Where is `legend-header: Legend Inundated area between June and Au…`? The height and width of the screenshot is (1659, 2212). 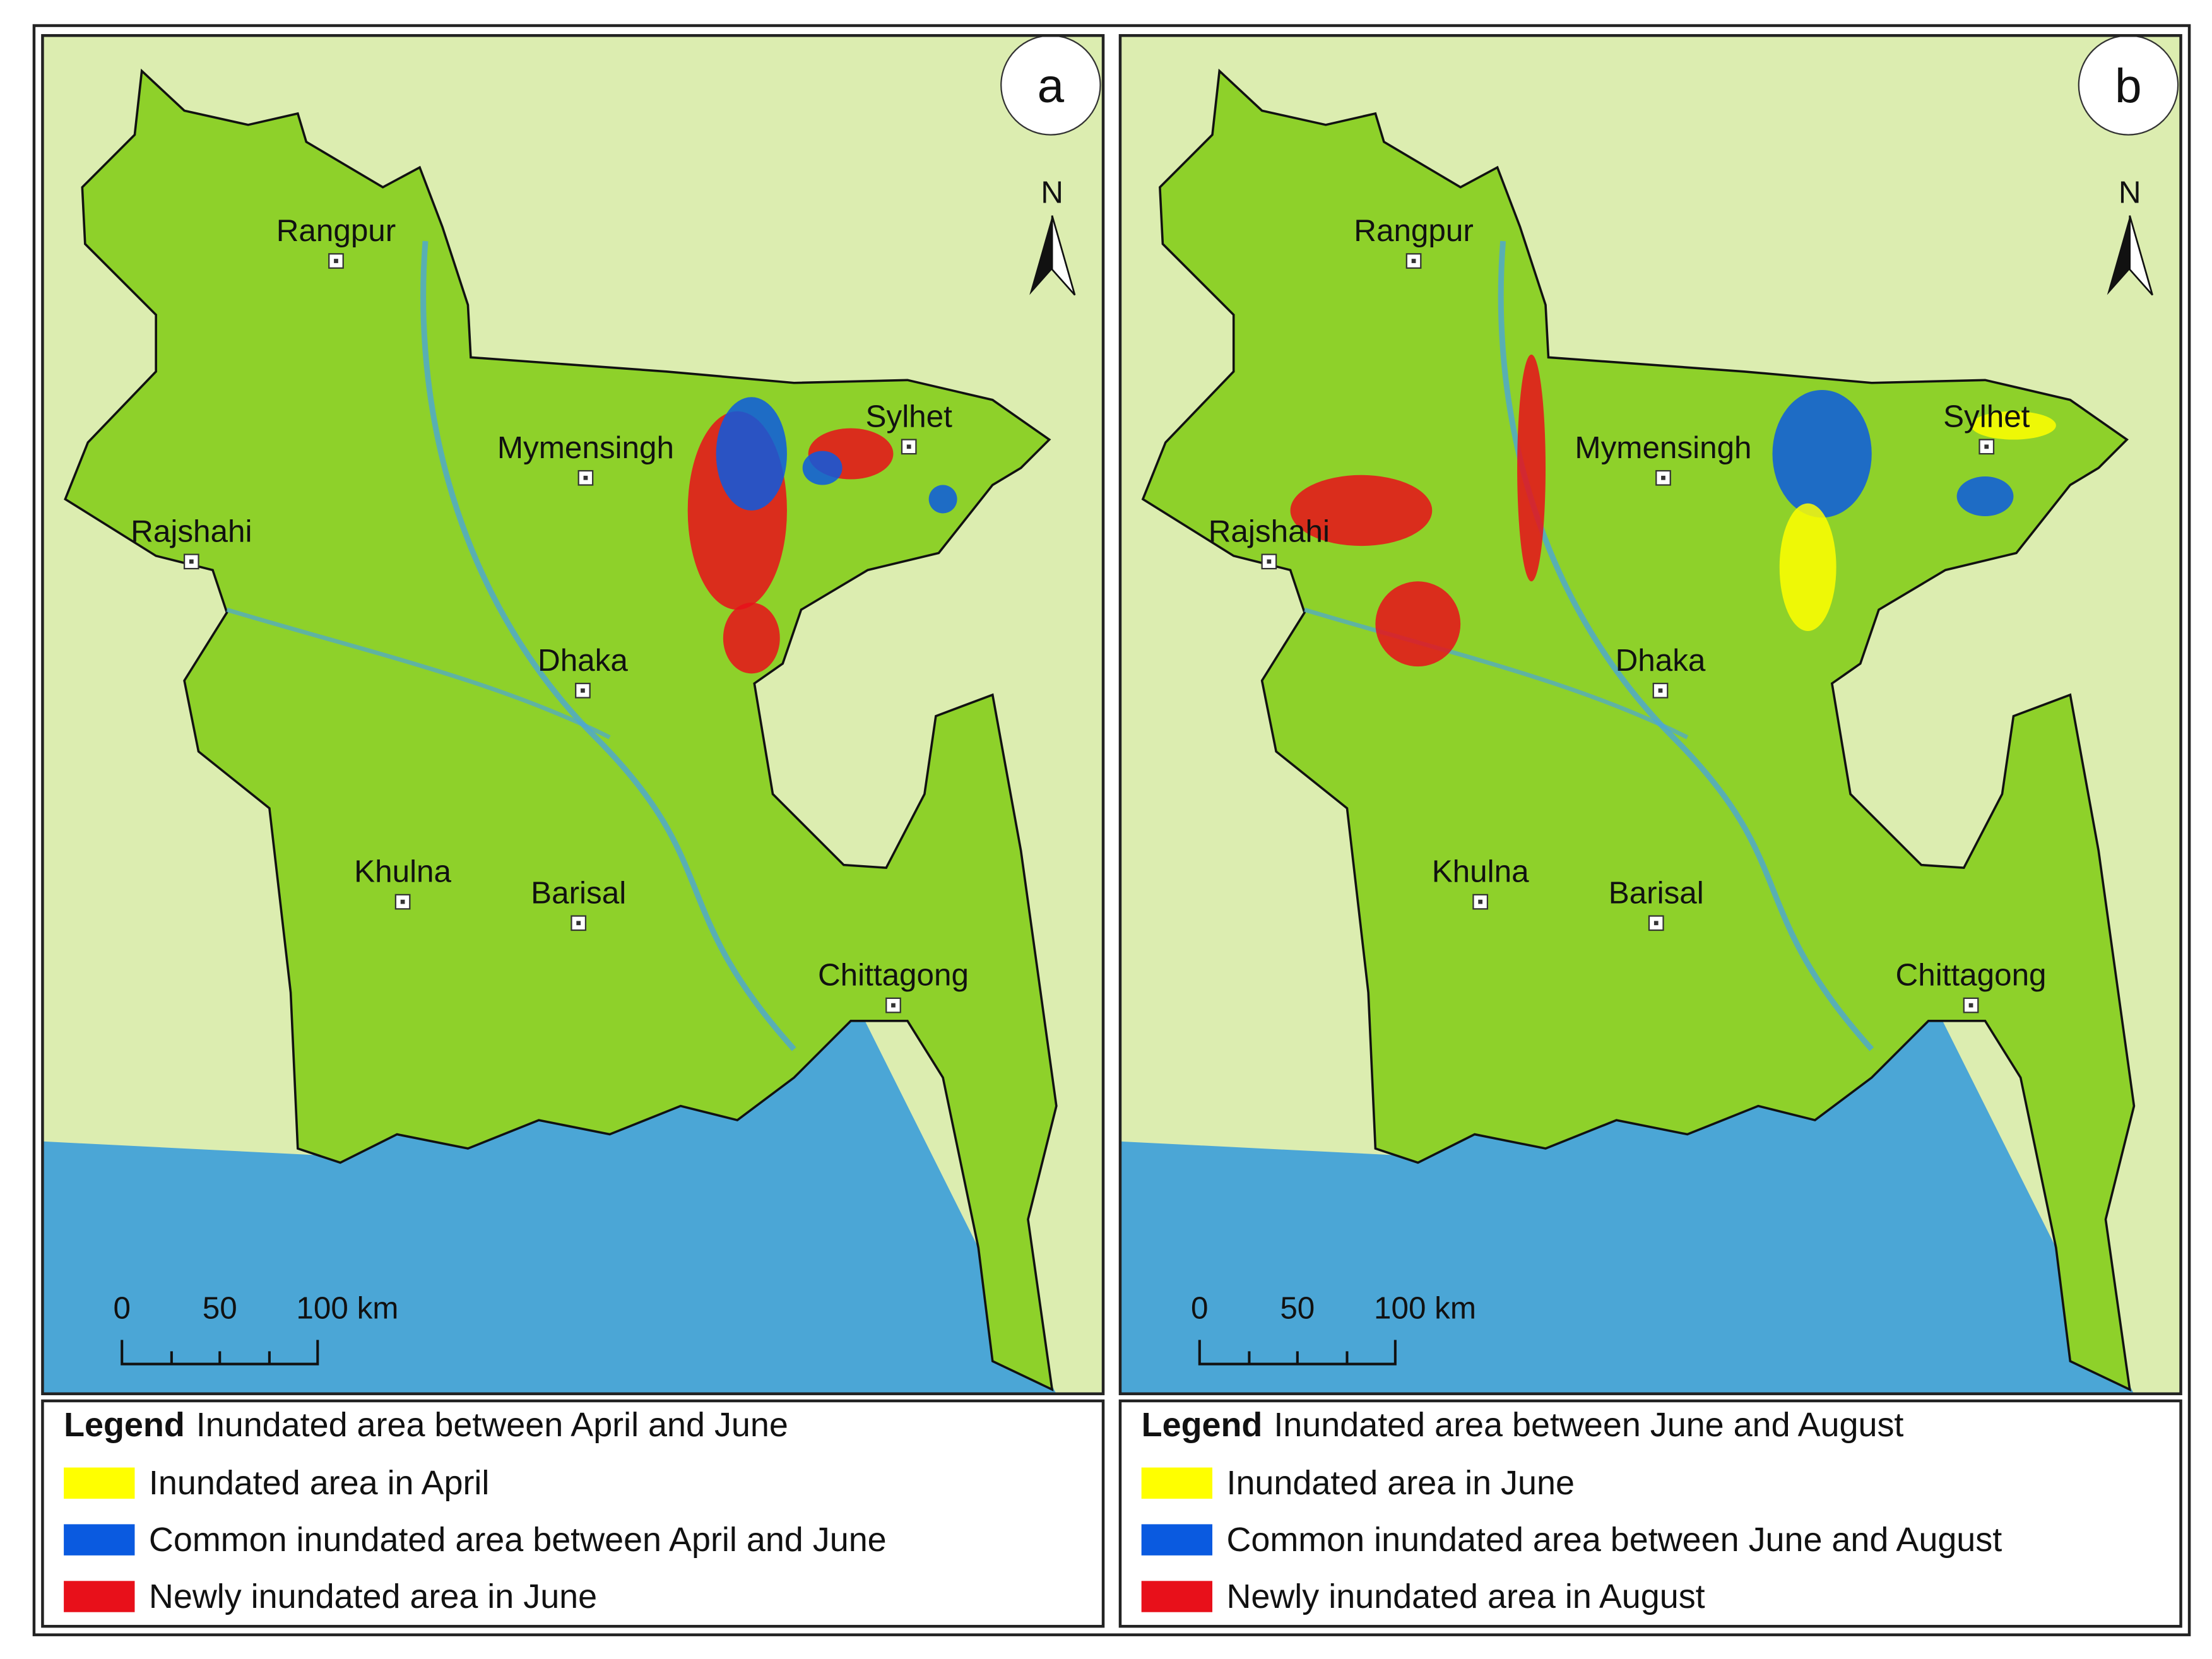 legend-header: Legend Inundated area between June and Au… is located at coordinates (1523, 1425).